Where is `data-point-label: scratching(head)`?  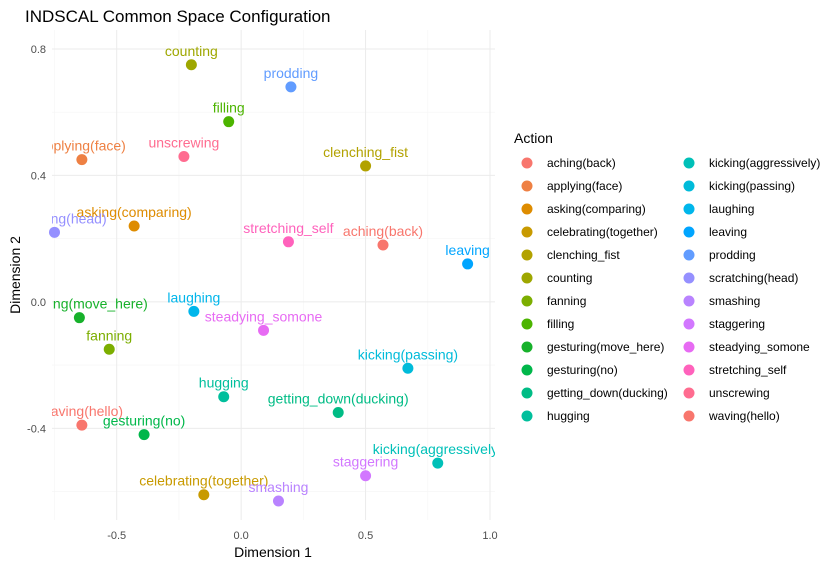 data-point-label: scratching(head) is located at coordinates (54, 218).